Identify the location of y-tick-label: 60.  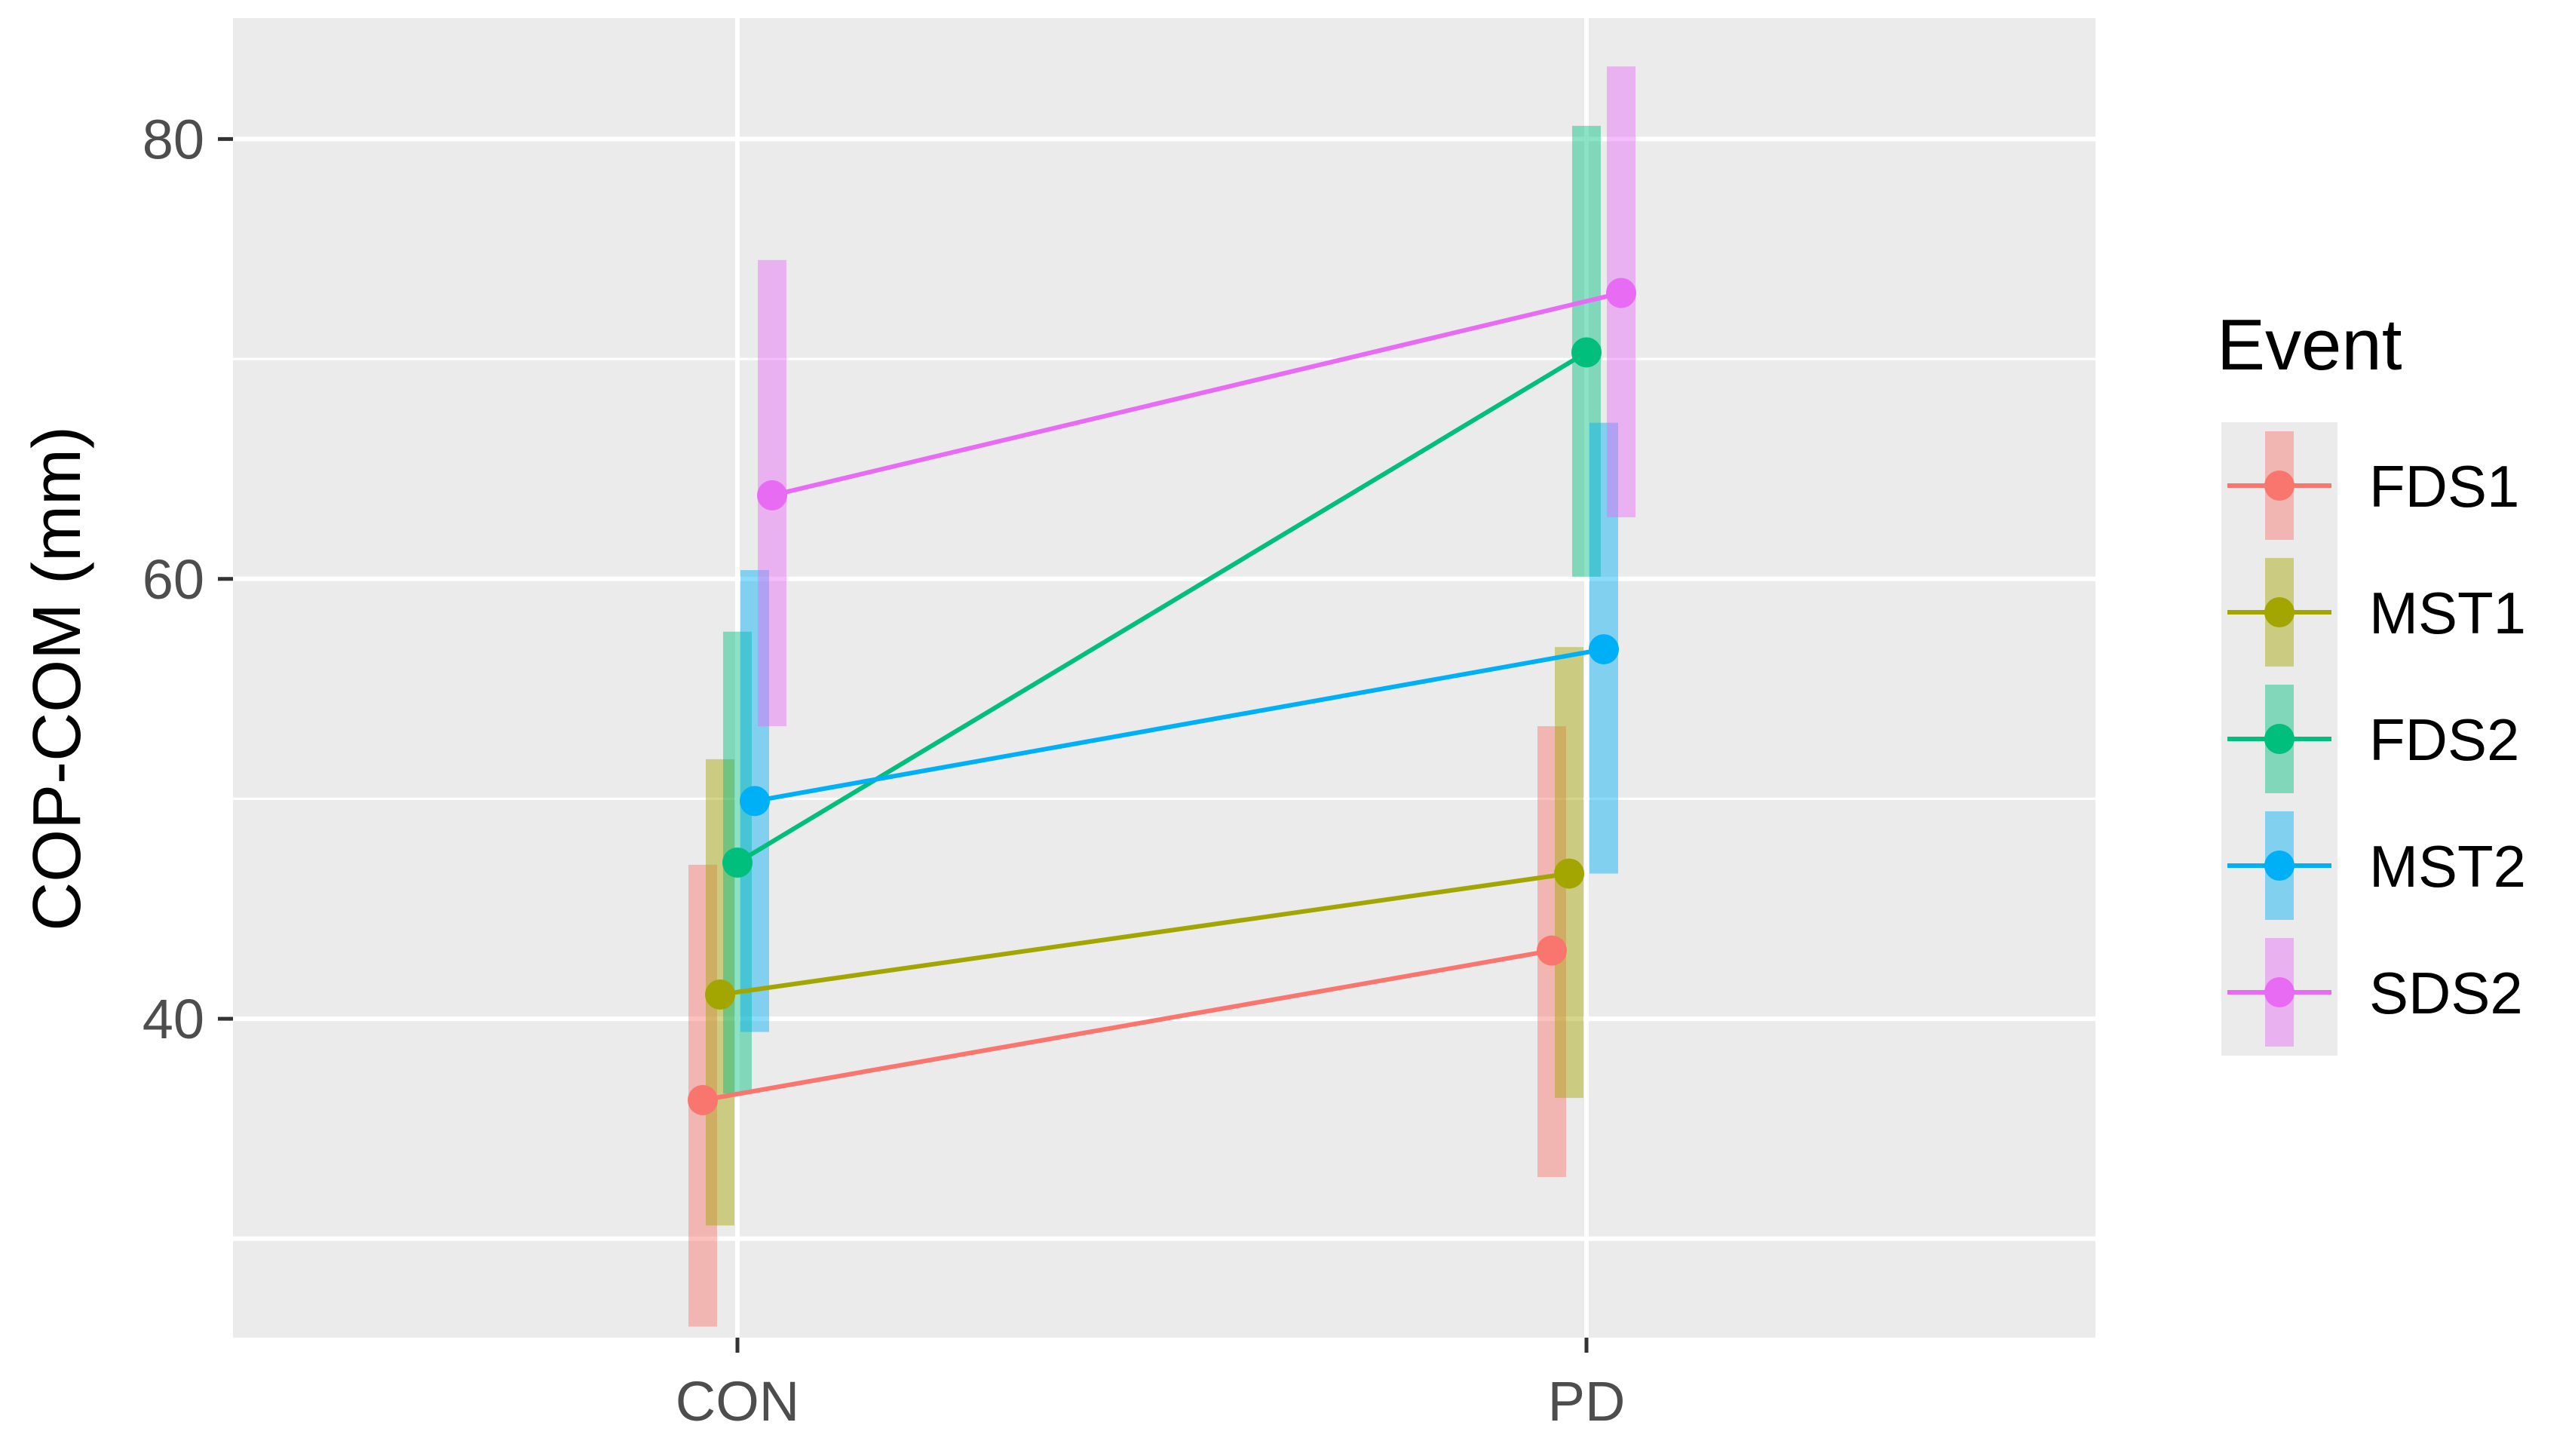
(173, 579).